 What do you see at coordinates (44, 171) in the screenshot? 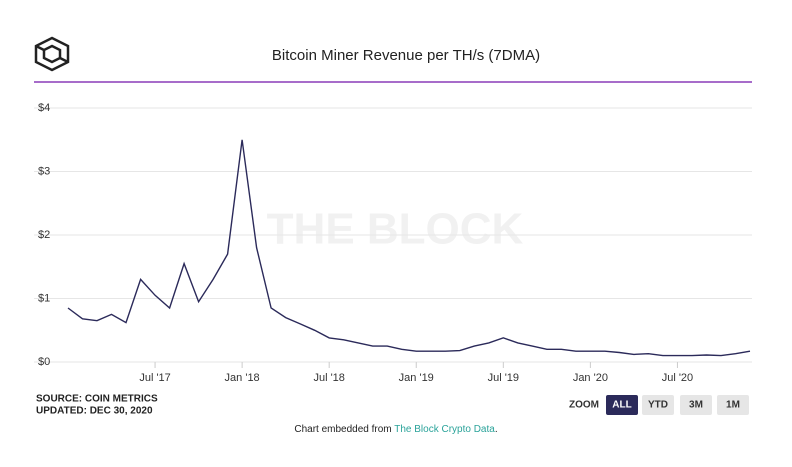
I see `y-tick-label: $3` at bounding box center [44, 171].